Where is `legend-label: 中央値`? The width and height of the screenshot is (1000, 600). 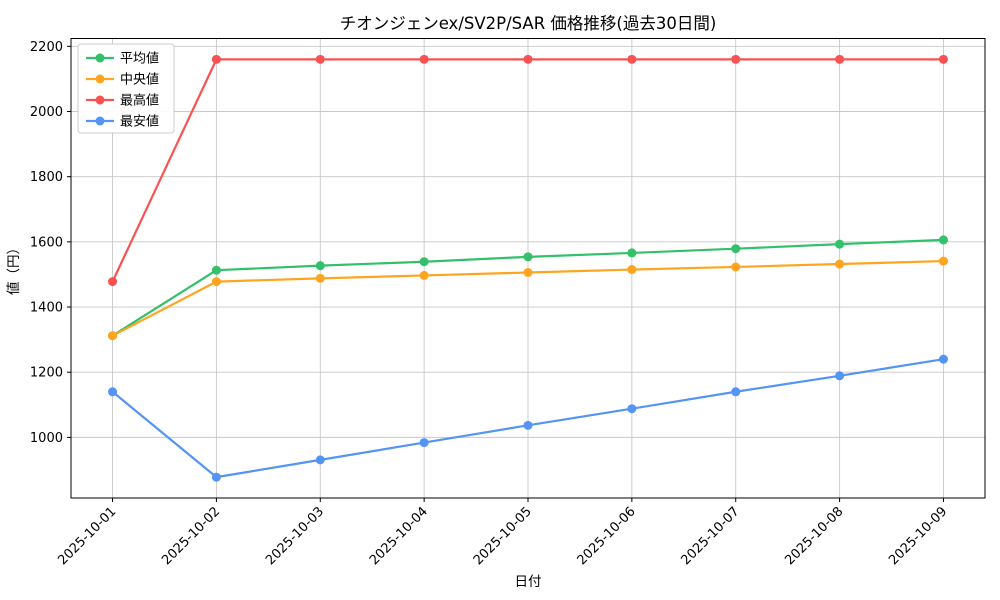
legend-label: 中央値 is located at coordinates (139, 80).